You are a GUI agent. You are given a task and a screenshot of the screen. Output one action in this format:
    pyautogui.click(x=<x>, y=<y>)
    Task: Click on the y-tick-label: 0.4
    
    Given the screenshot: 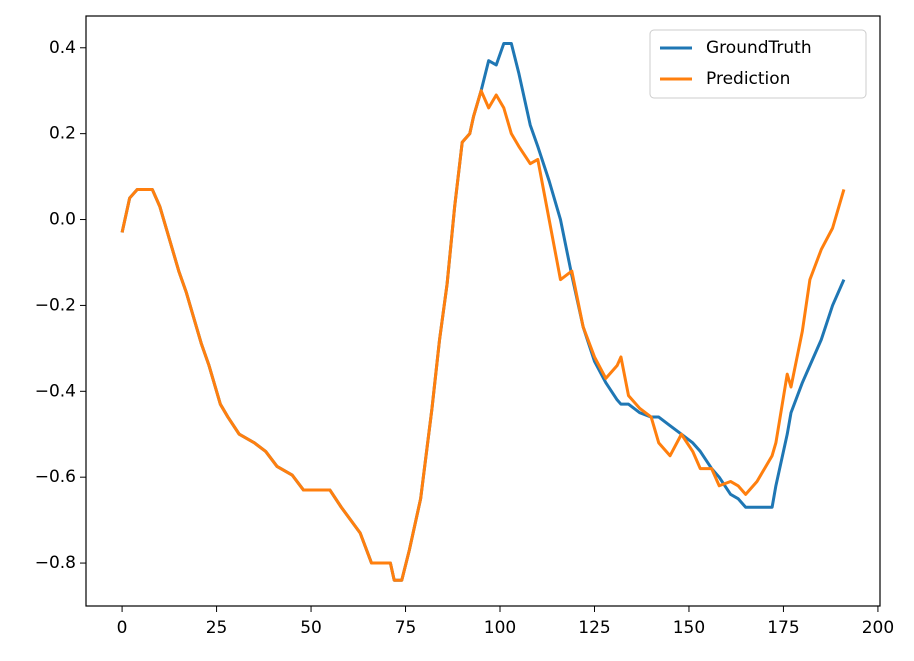 What is the action you would take?
    pyautogui.click(x=62, y=48)
    